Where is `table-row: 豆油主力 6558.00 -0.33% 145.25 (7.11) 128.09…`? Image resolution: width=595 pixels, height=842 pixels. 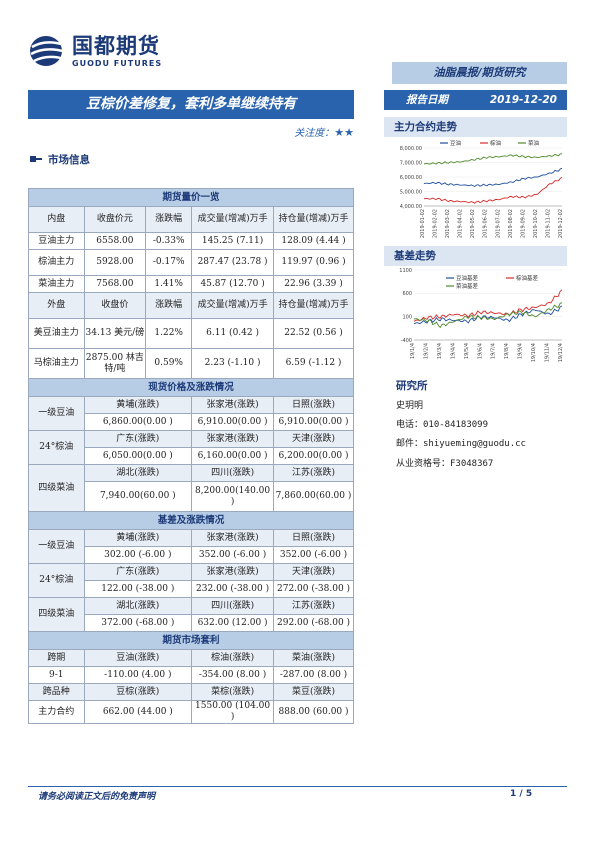 table-row: 豆油主力 6558.00 -0.33% 145.25 (7.11) 128.09… is located at coordinates (191, 241).